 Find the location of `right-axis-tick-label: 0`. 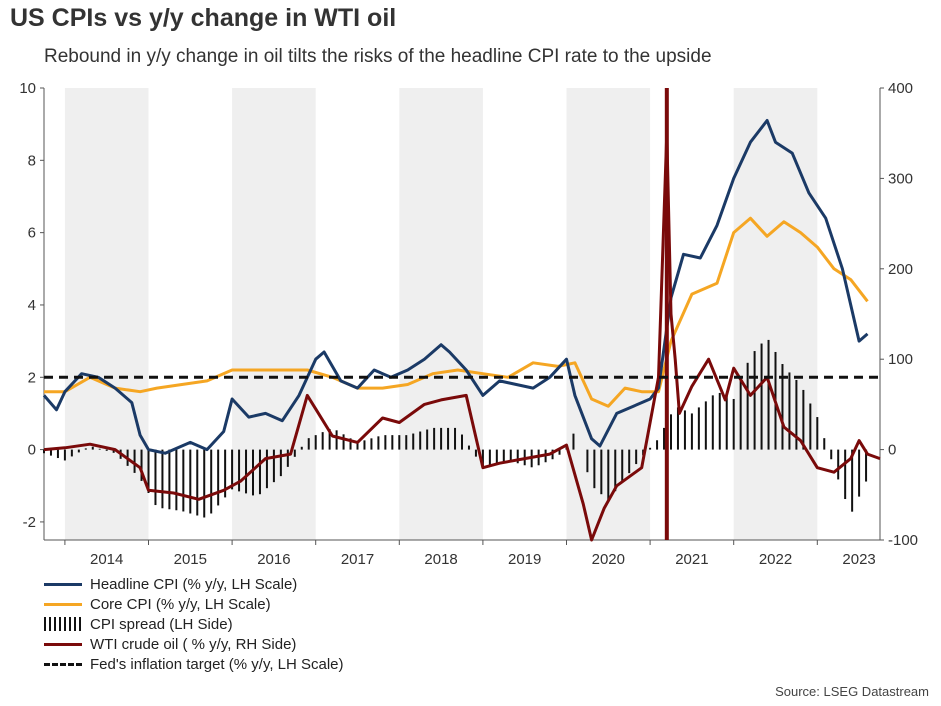

right-axis-tick-label: 0 is located at coordinates (892, 450).